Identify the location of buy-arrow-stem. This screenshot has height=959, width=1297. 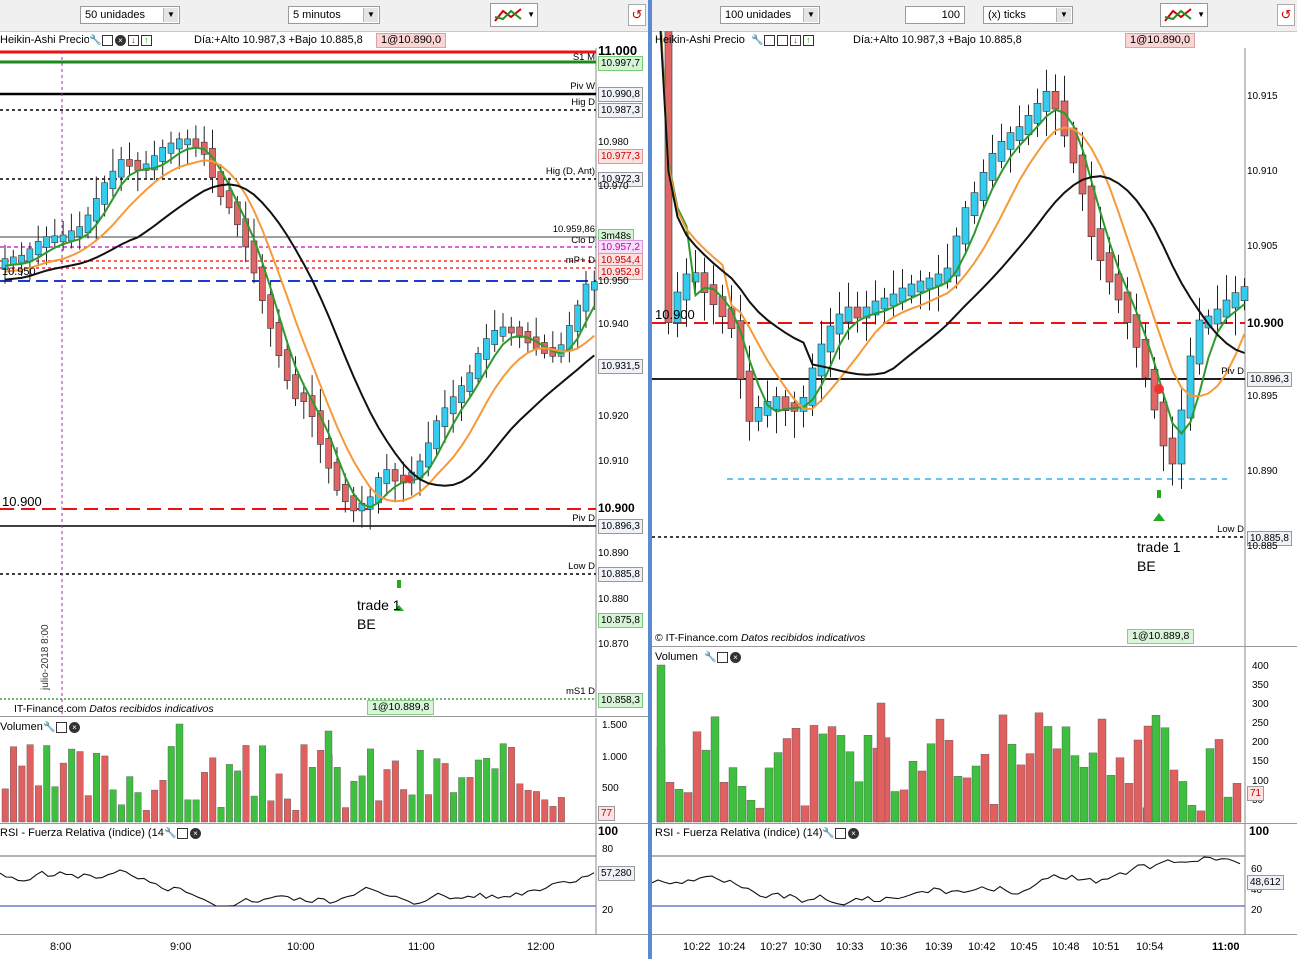
(1159, 494).